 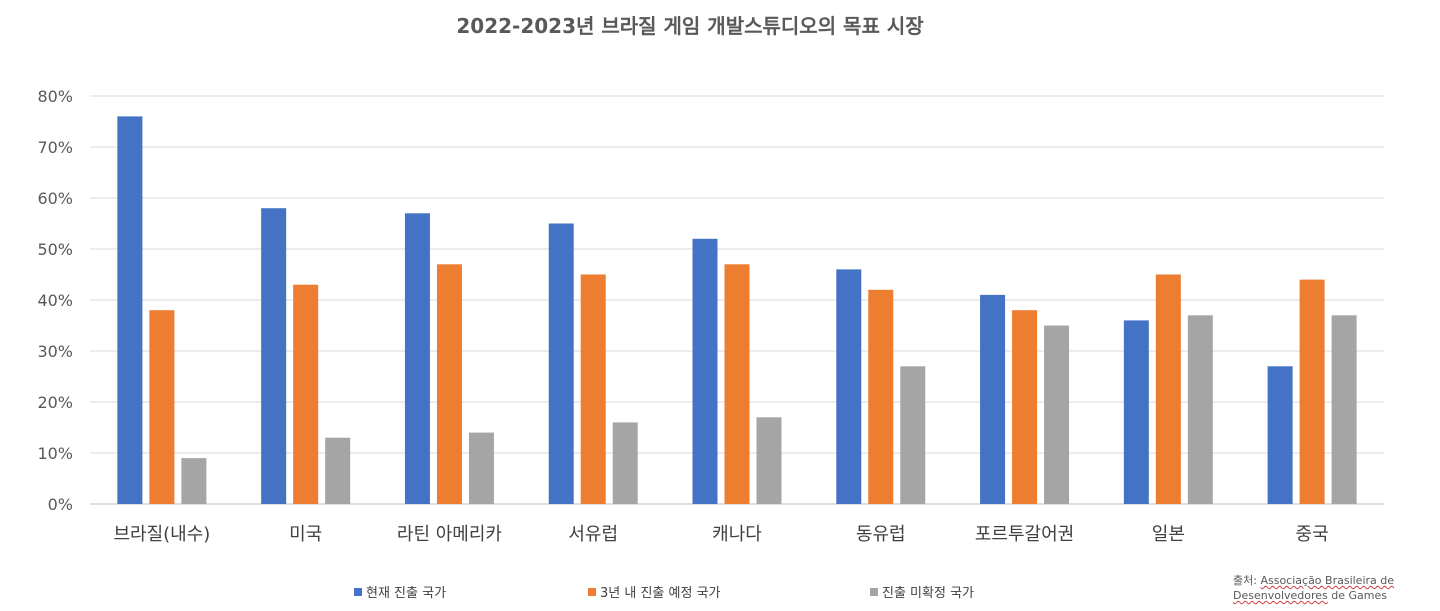 What do you see at coordinates (1312, 534) in the screenshot?
I see `x-tick-label: 중국` at bounding box center [1312, 534].